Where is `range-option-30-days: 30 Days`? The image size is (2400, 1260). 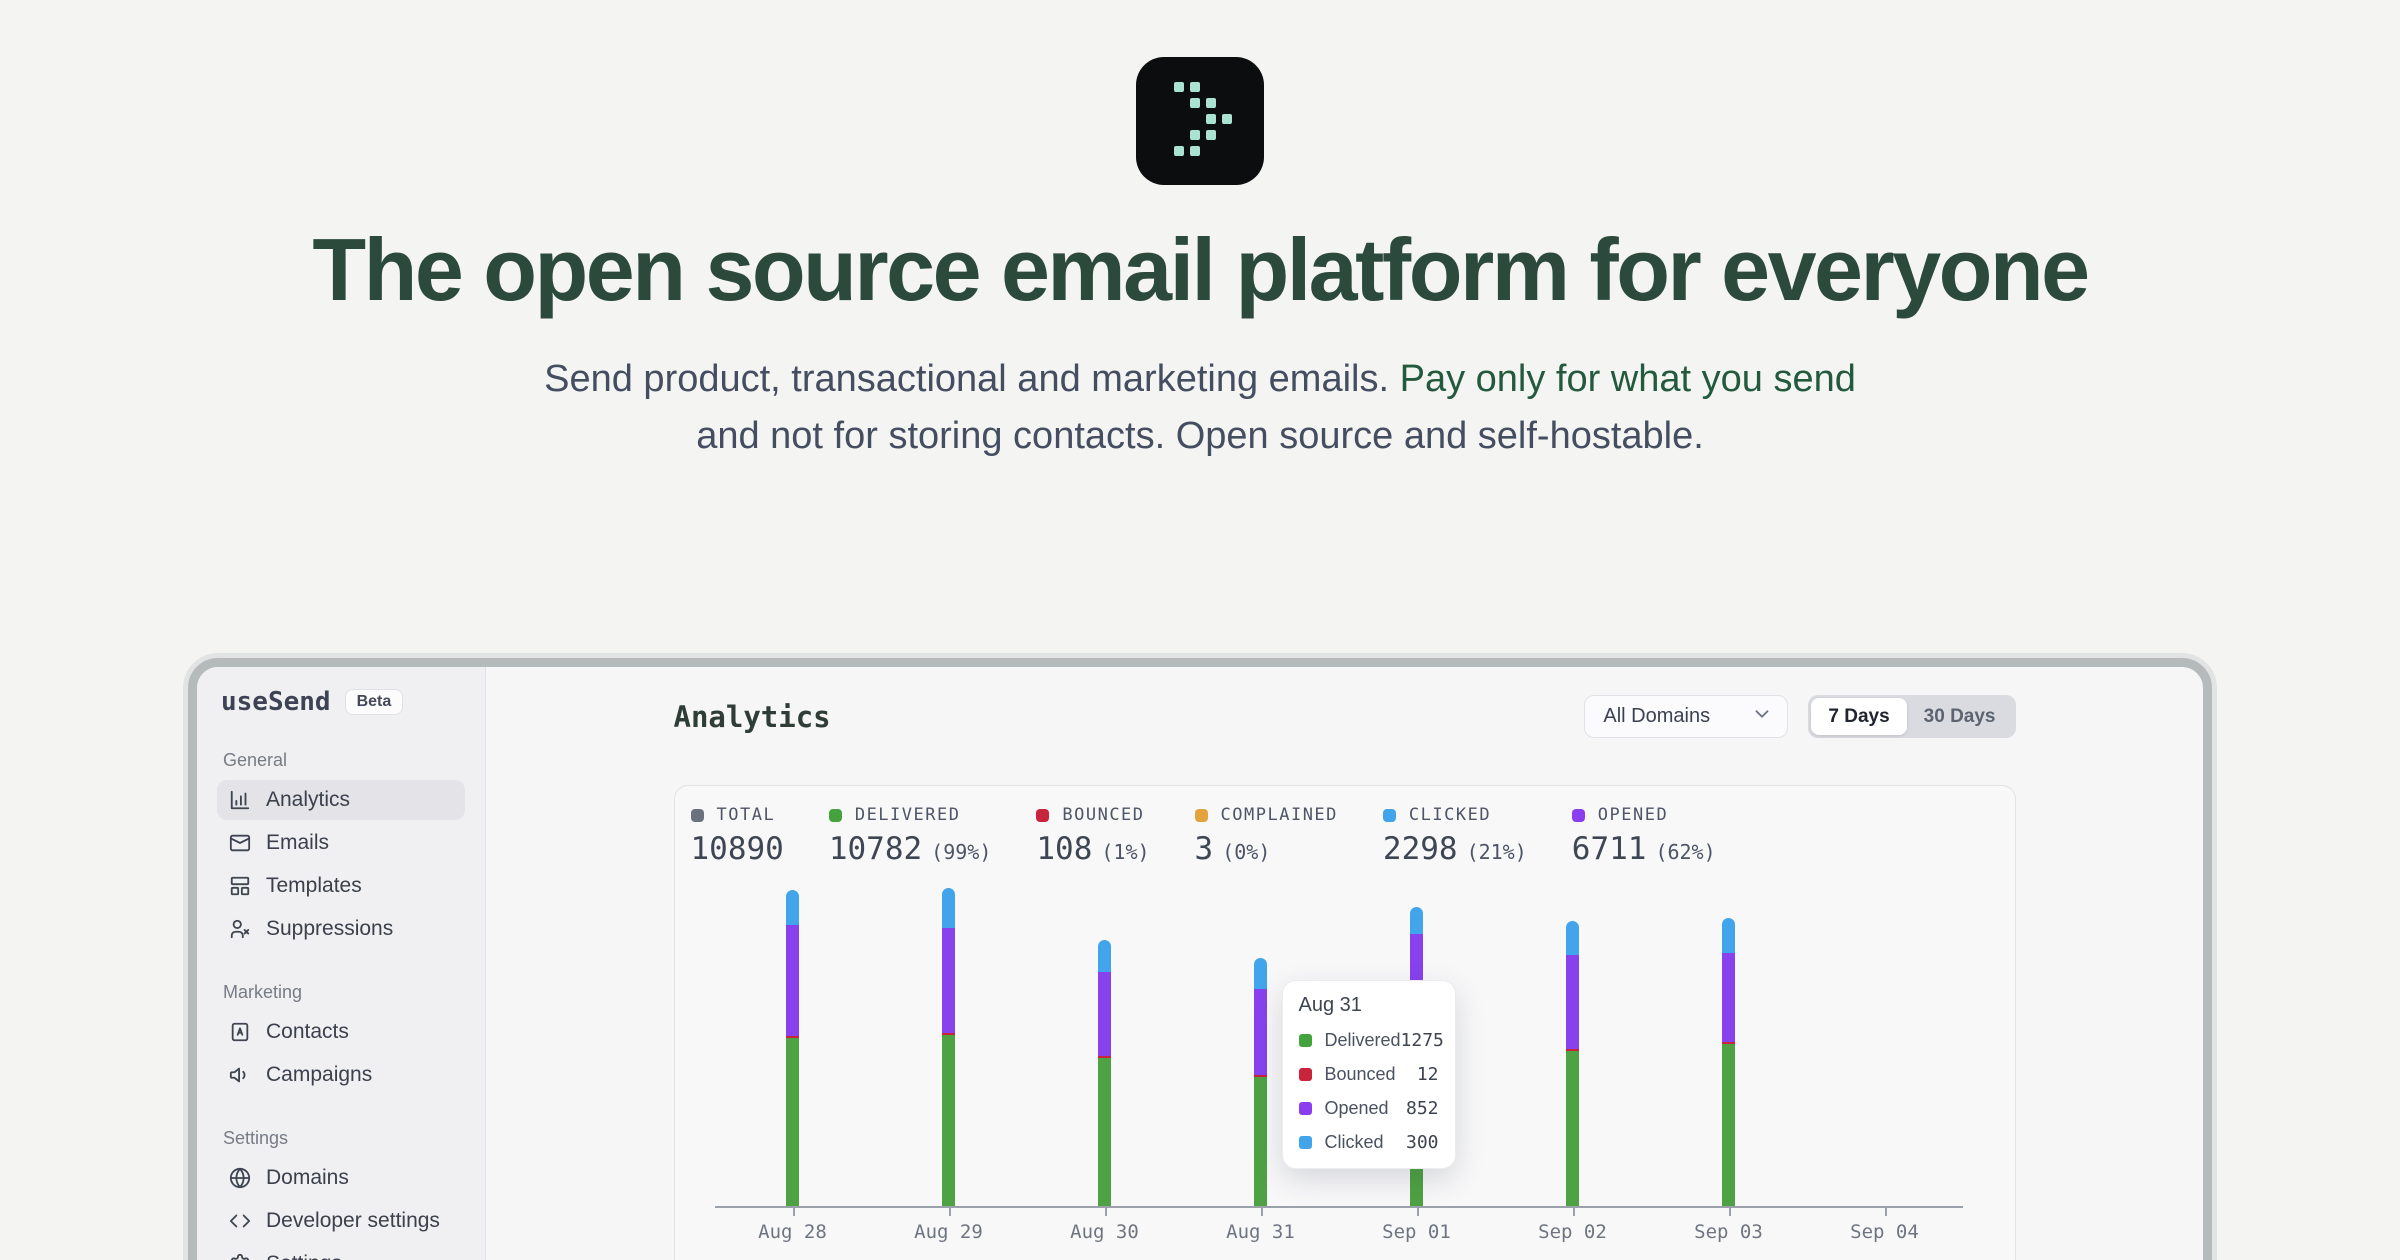 range-option-30-days: 30 Days is located at coordinates (1959, 716).